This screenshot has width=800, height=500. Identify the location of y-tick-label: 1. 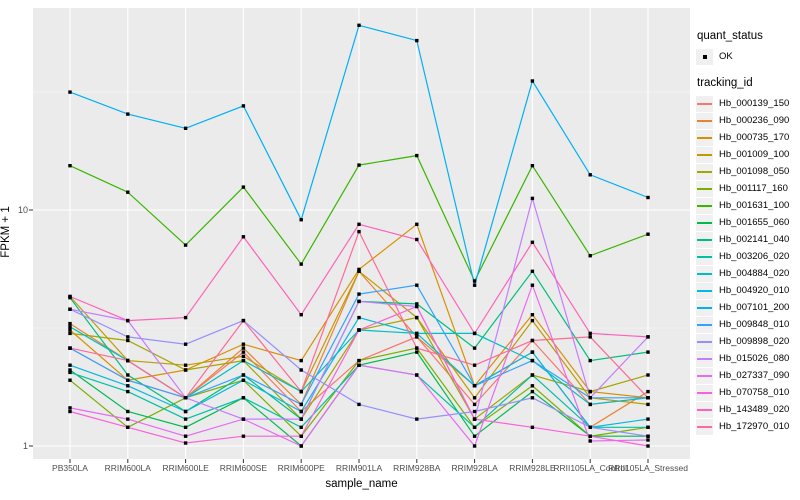
(25, 446).